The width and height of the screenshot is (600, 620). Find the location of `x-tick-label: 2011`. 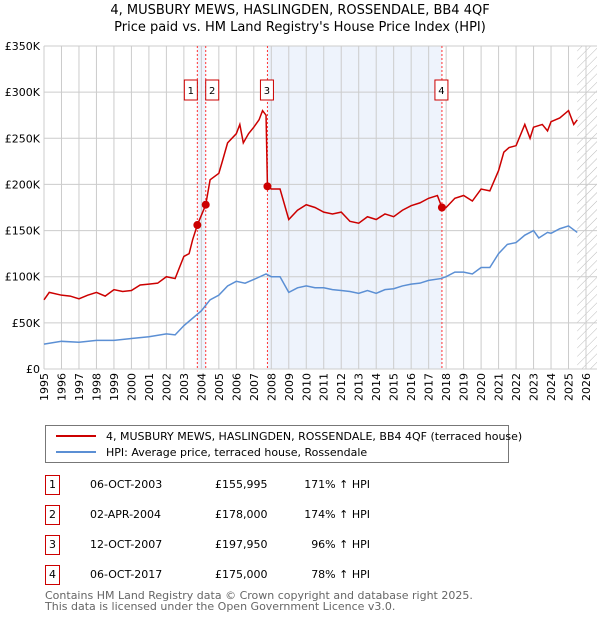

x-tick-label: 2011 is located at coordinates (324, 387).